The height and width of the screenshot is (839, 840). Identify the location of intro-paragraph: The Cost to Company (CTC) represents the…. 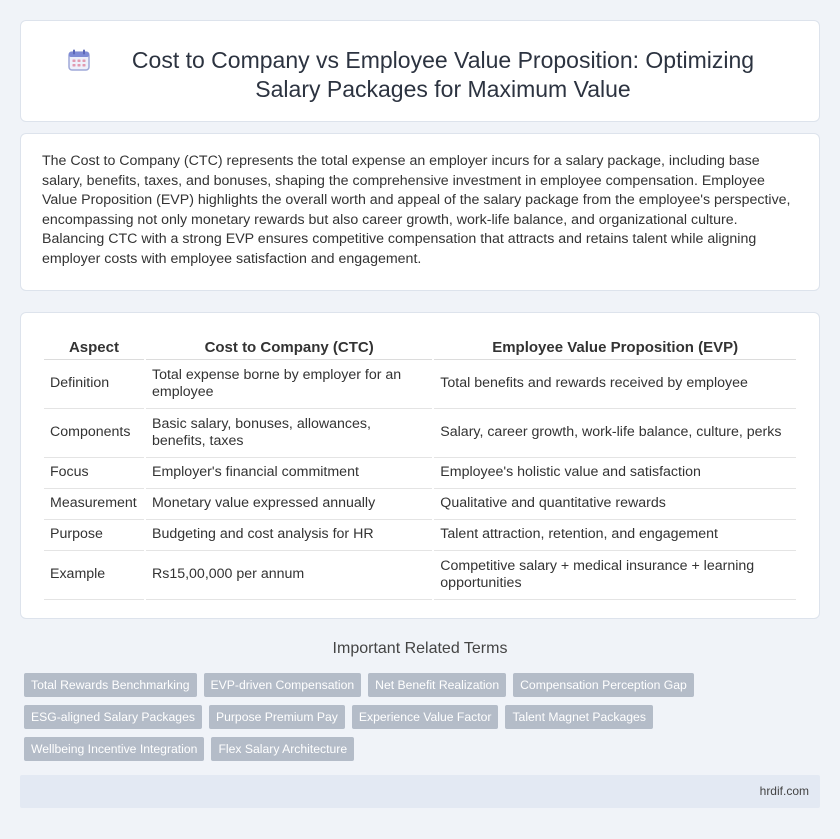
(416, 210).